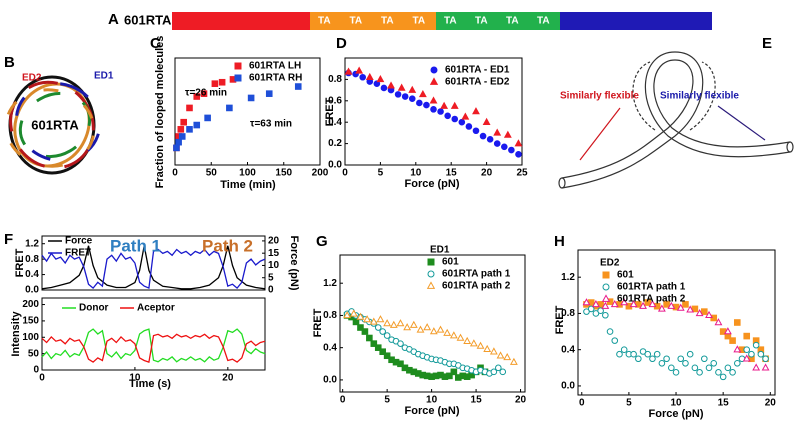  I want to click on panel-letter: E, so click(767, 43).